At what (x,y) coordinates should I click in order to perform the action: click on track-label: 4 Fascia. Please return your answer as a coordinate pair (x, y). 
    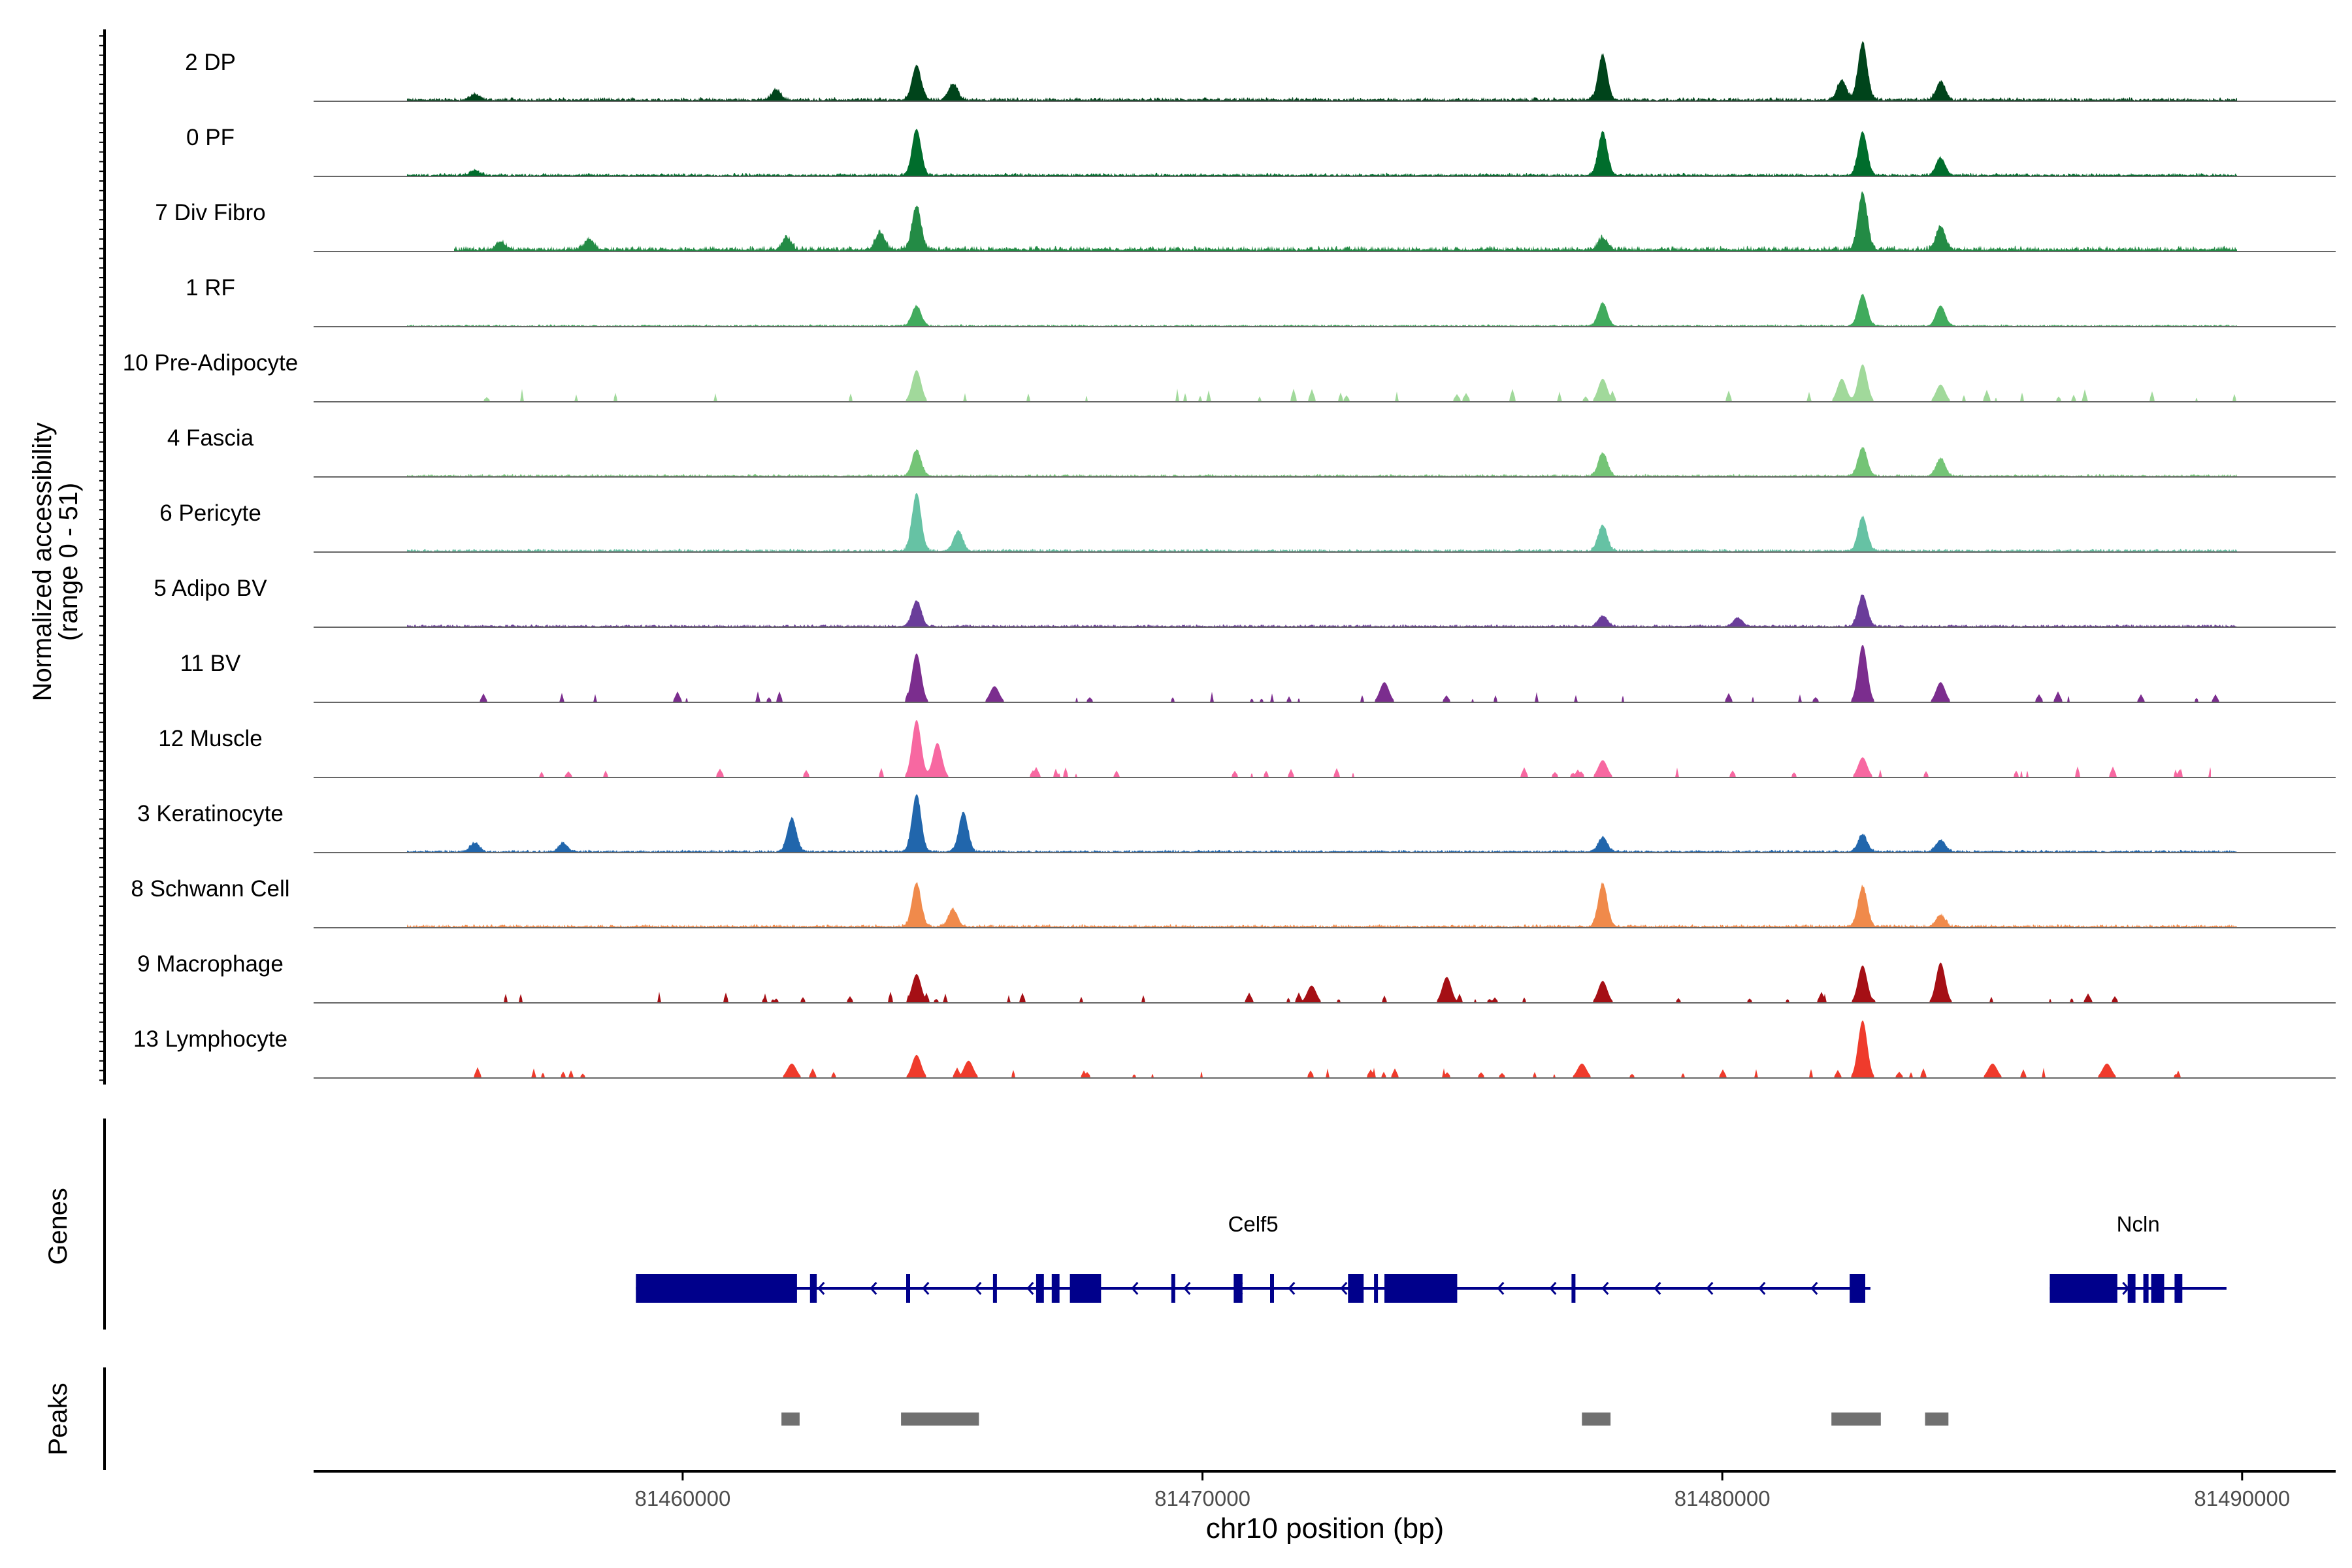
    Looking at the image, I should click on (210, 438).